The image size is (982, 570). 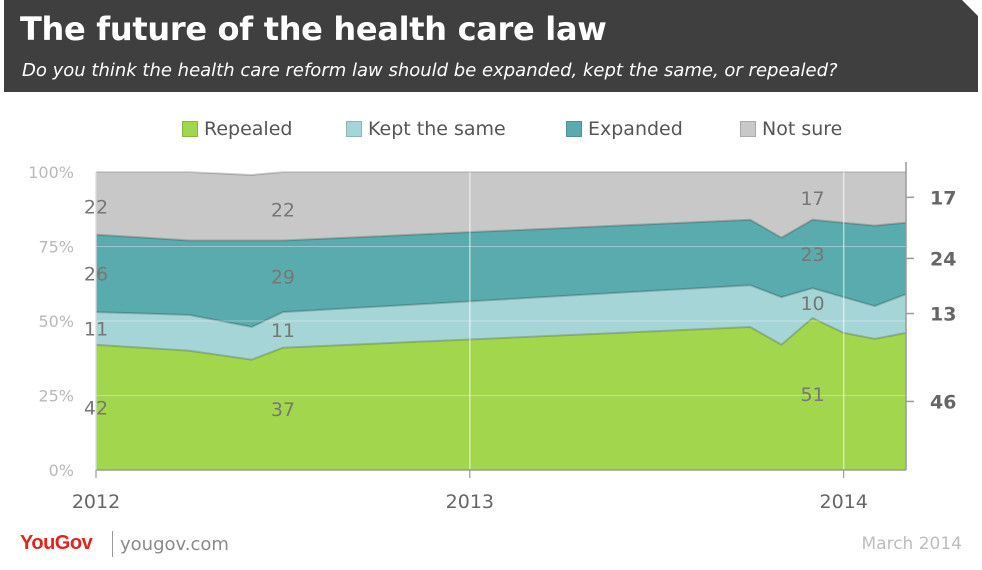 I want to click on x-tick-label: 2012, so click(x=96, y=502).